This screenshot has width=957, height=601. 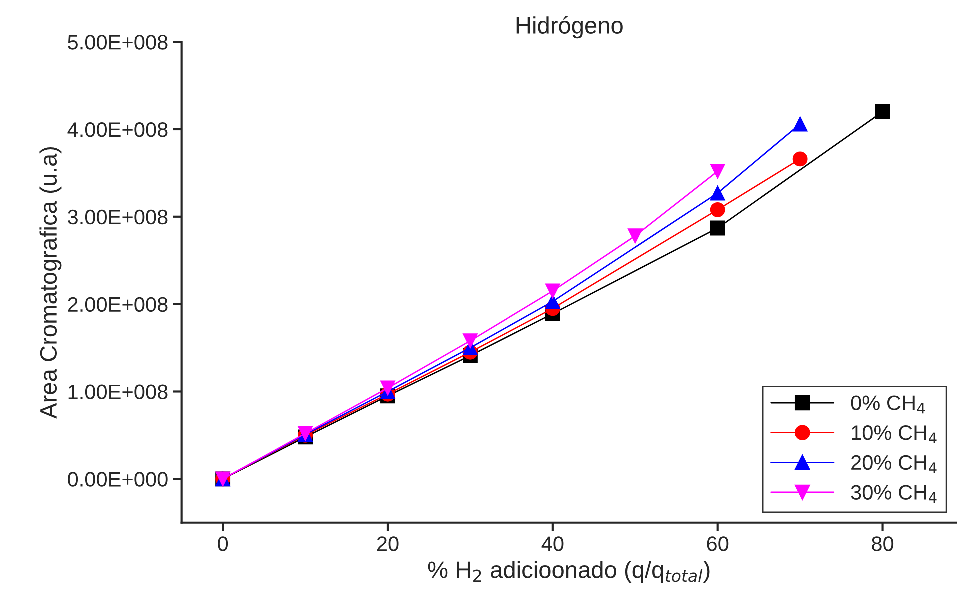 I want to click on y-tick-label: 3.00E+008, so click(x=118, y=217).